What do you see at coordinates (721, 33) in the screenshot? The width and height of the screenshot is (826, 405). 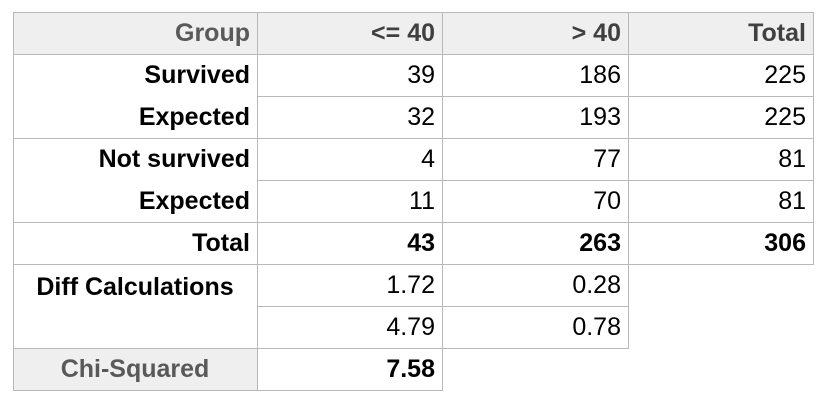 I see `header-total: Total` at bounding box center [721, 33].